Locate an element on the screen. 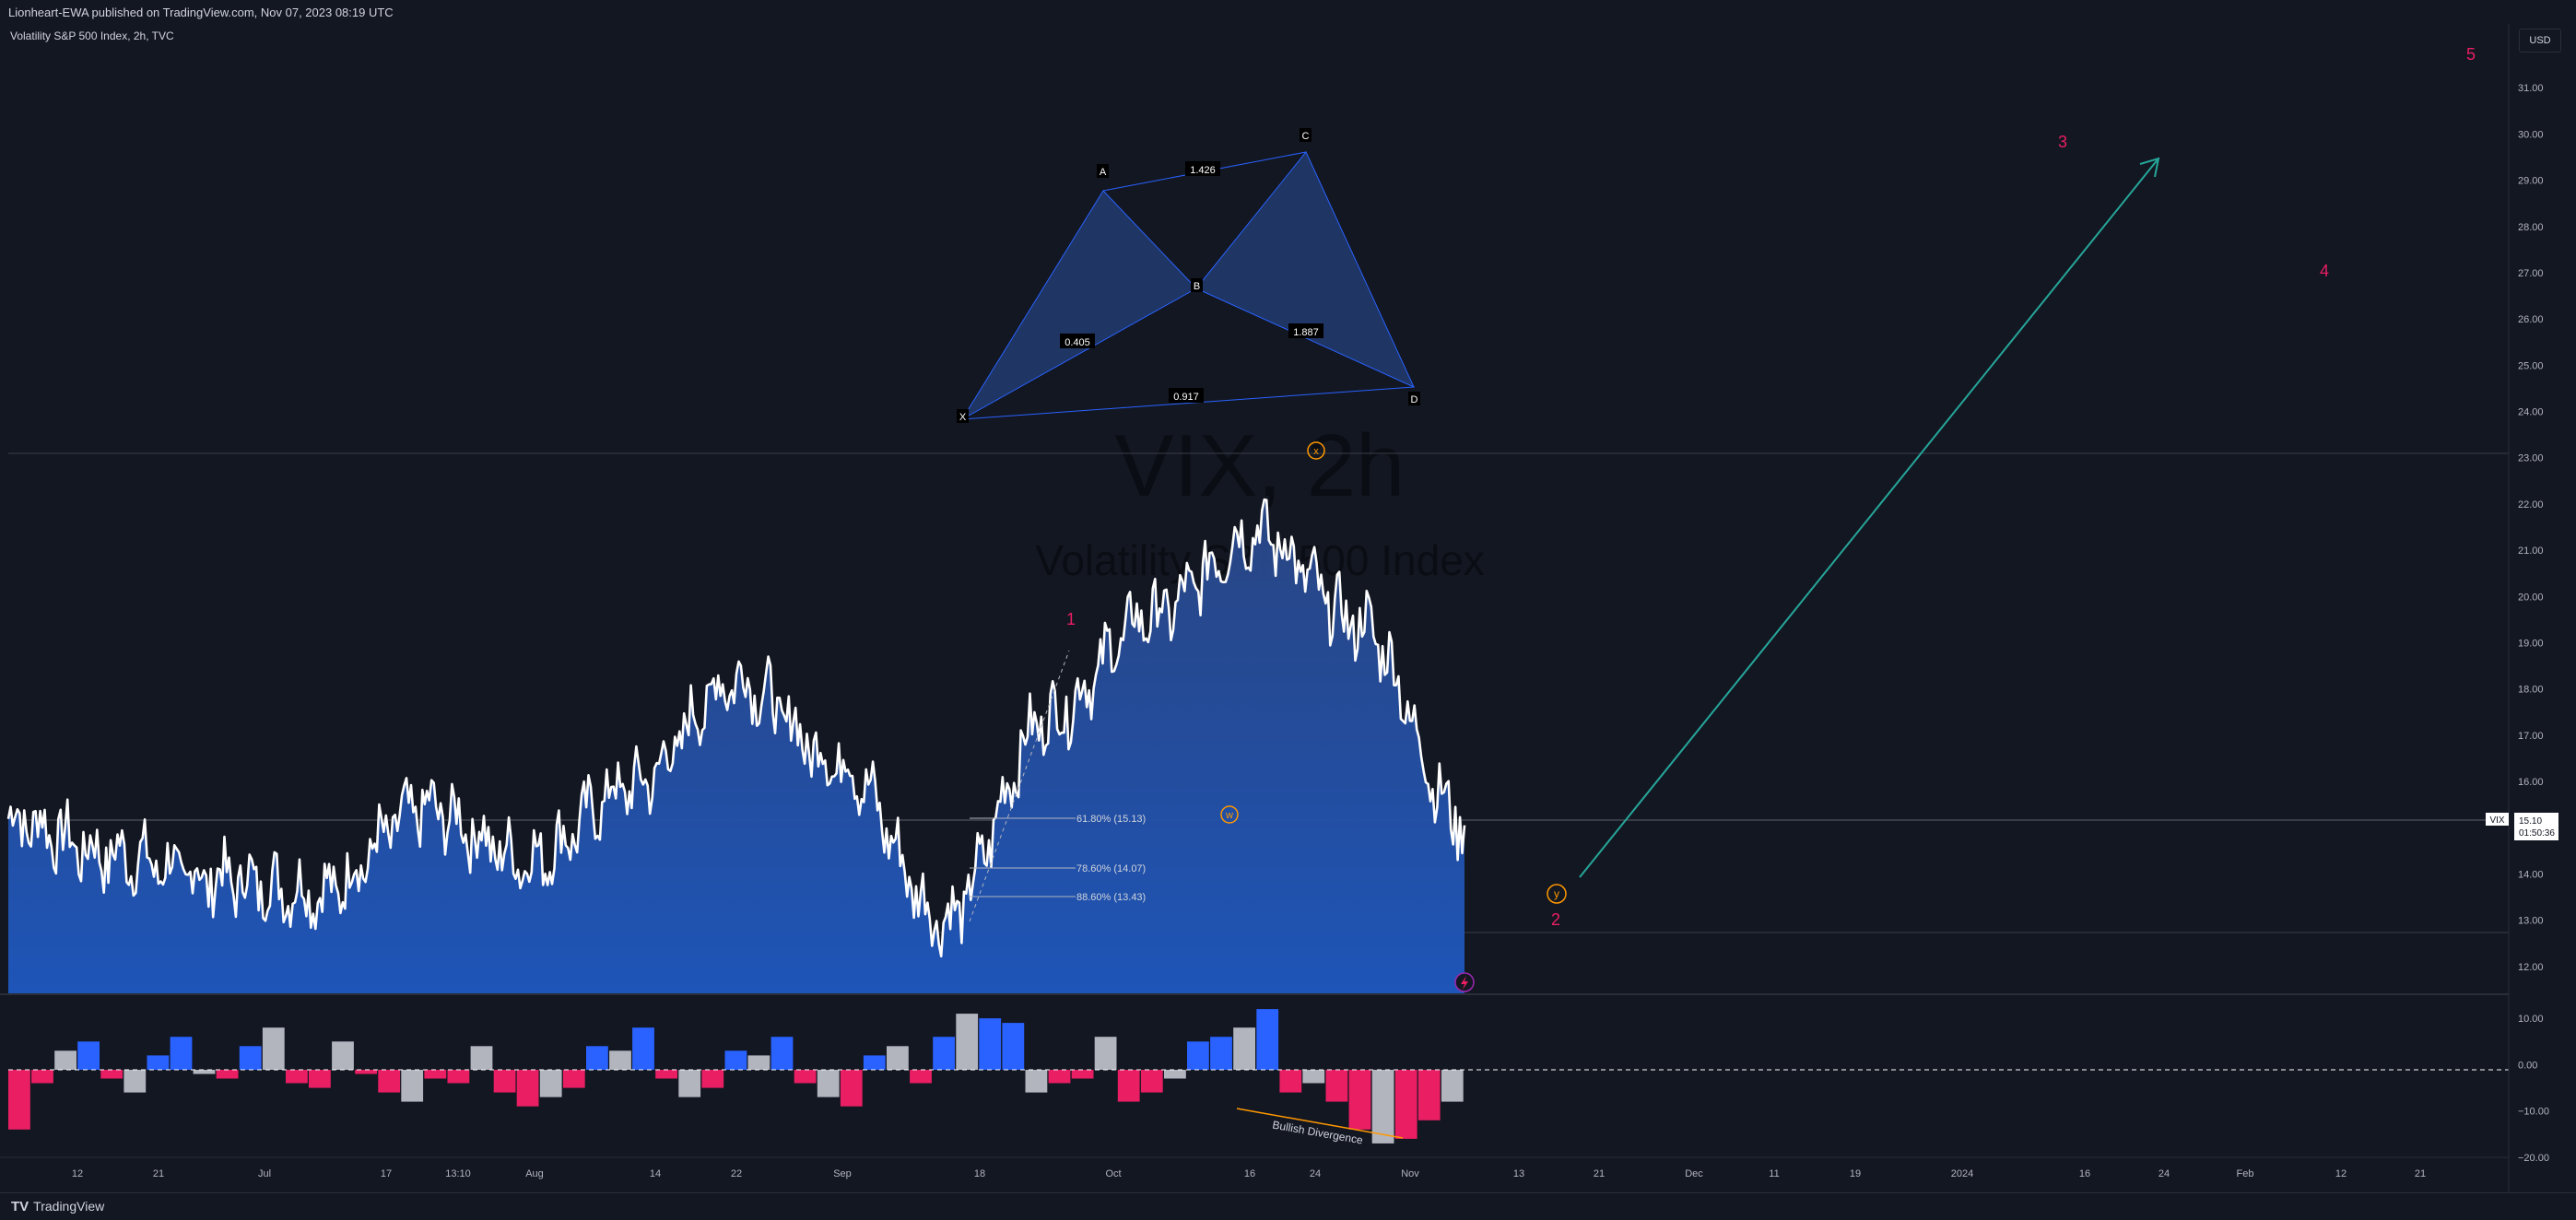  oscillator-axis: 10.00 0.00 −10.00 −20.00 is located at coordinates (2533, 1089).